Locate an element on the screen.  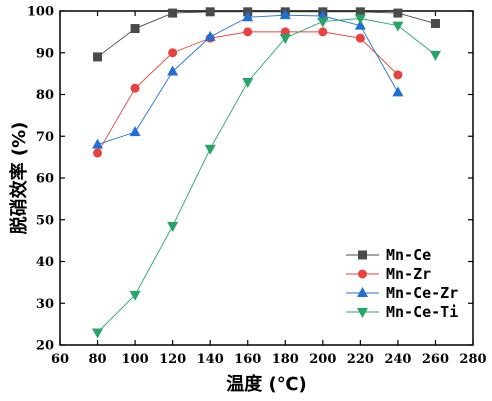
y-tick-label: 100 is located at coordinates (40, 12).